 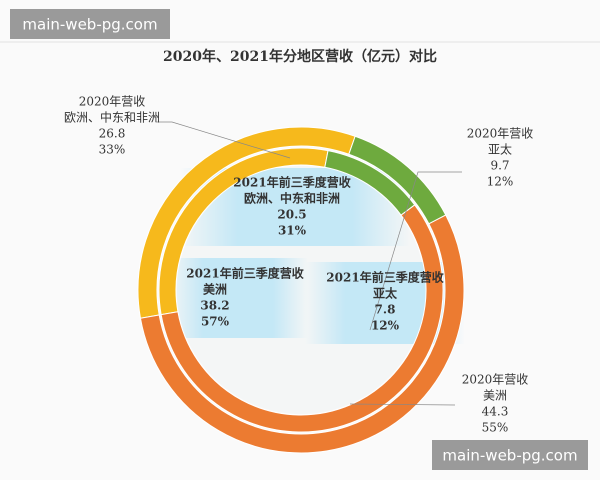 I want to click on share-label: 57%, so click(x=215, y=322).